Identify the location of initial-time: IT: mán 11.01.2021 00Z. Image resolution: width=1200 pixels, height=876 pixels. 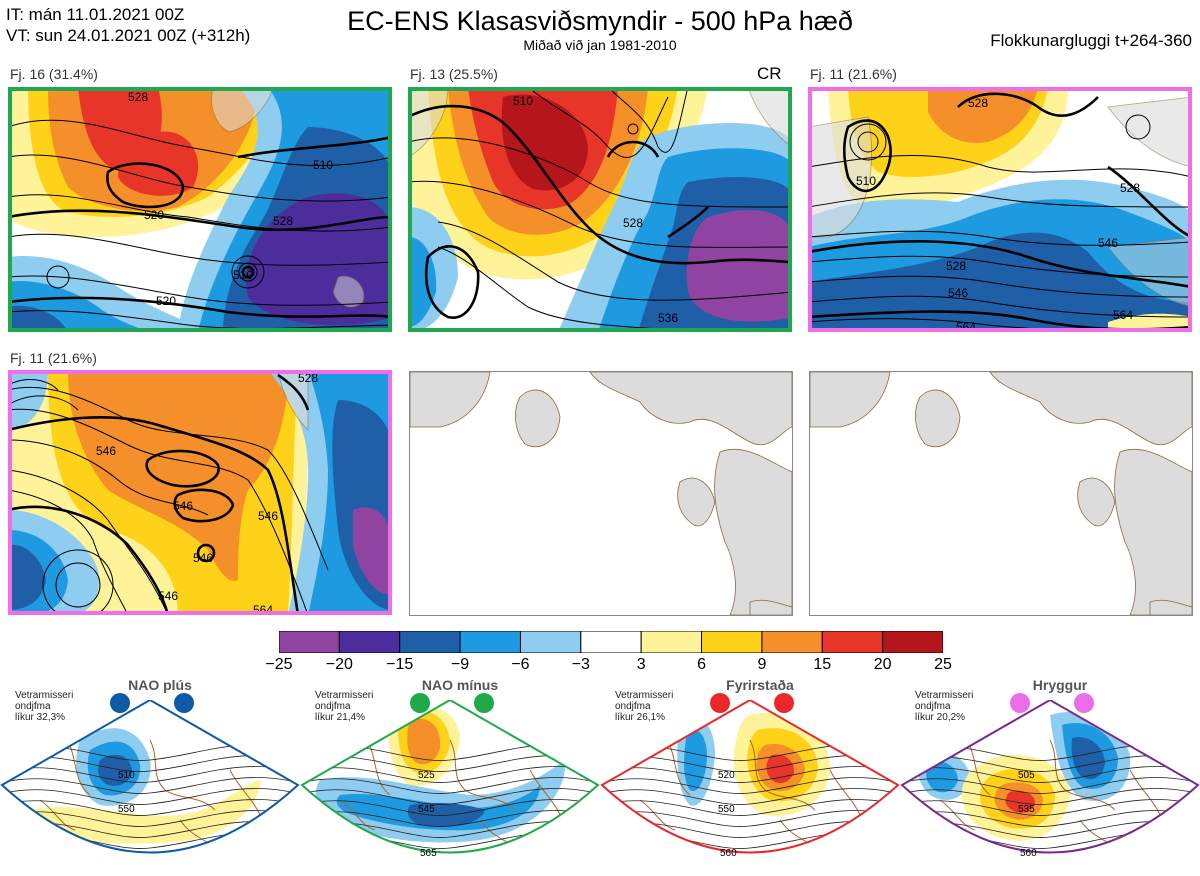
(95, 14).